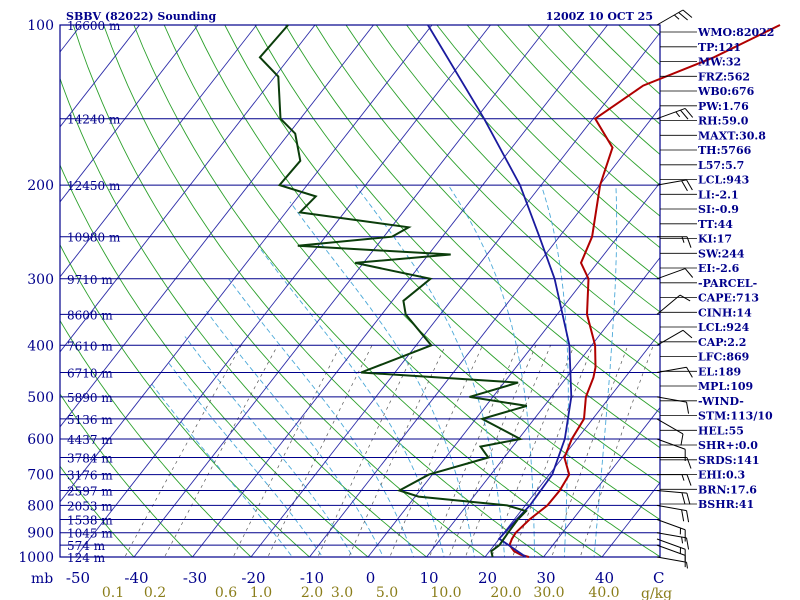  I want to click on index-label: EI:-2.6, so click(719, 268).